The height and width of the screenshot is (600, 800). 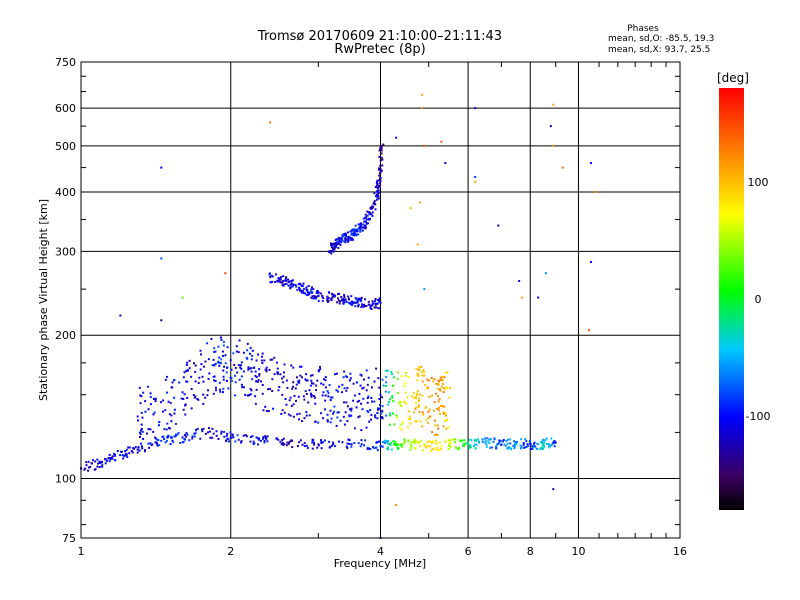 What do you see at coordinates (81, 551) in the screenshot?
I see `x-tick-label: 1` at bounding box center [81, 551].